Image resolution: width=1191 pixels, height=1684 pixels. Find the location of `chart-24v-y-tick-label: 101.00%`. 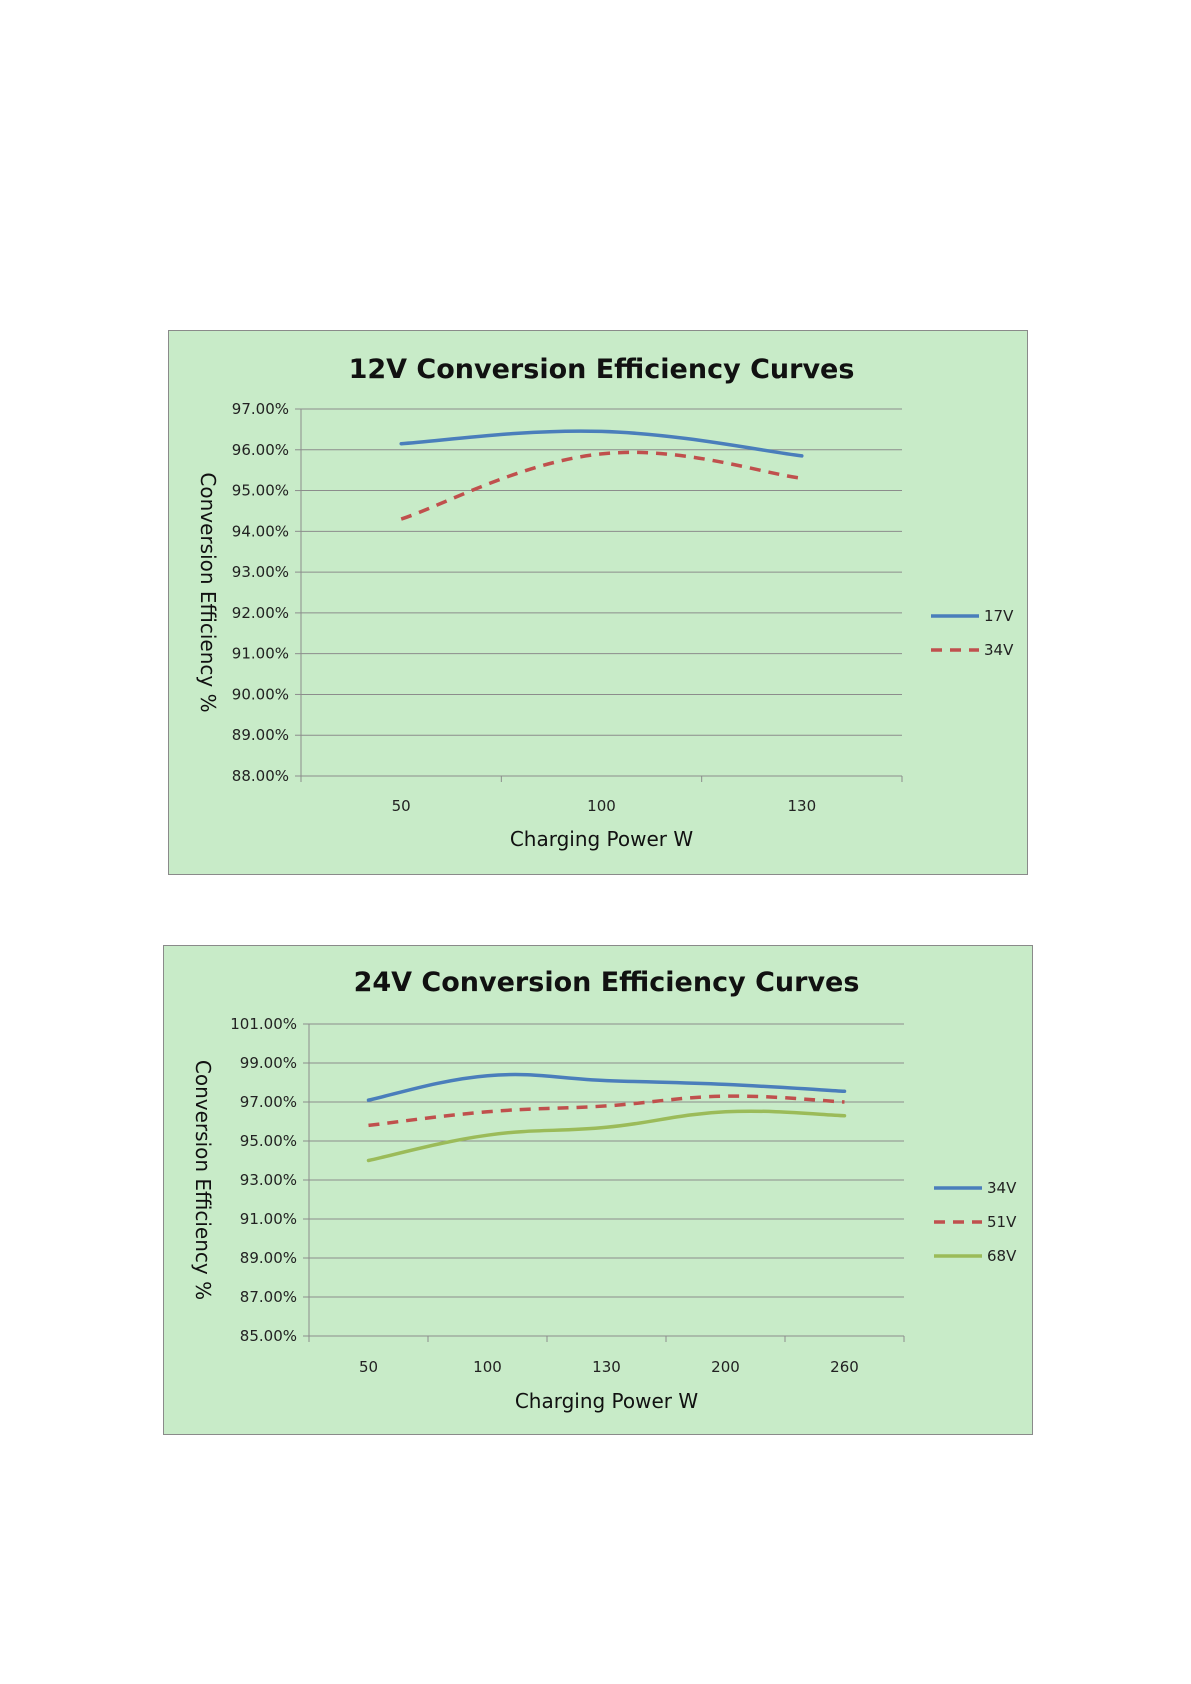

chart-24v-y-tick-label: 101.00% is located at coordinates (263, 1024).